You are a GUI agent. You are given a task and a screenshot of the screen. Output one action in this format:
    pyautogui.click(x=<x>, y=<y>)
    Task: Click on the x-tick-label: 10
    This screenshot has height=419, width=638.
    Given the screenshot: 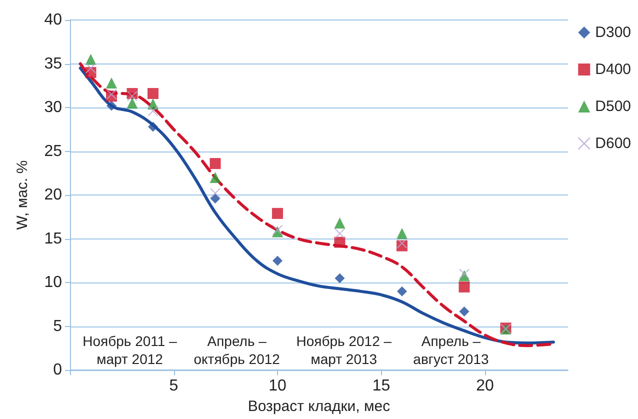 What is the action you would take?
    pyautogui.click(x=277, y=386)
    